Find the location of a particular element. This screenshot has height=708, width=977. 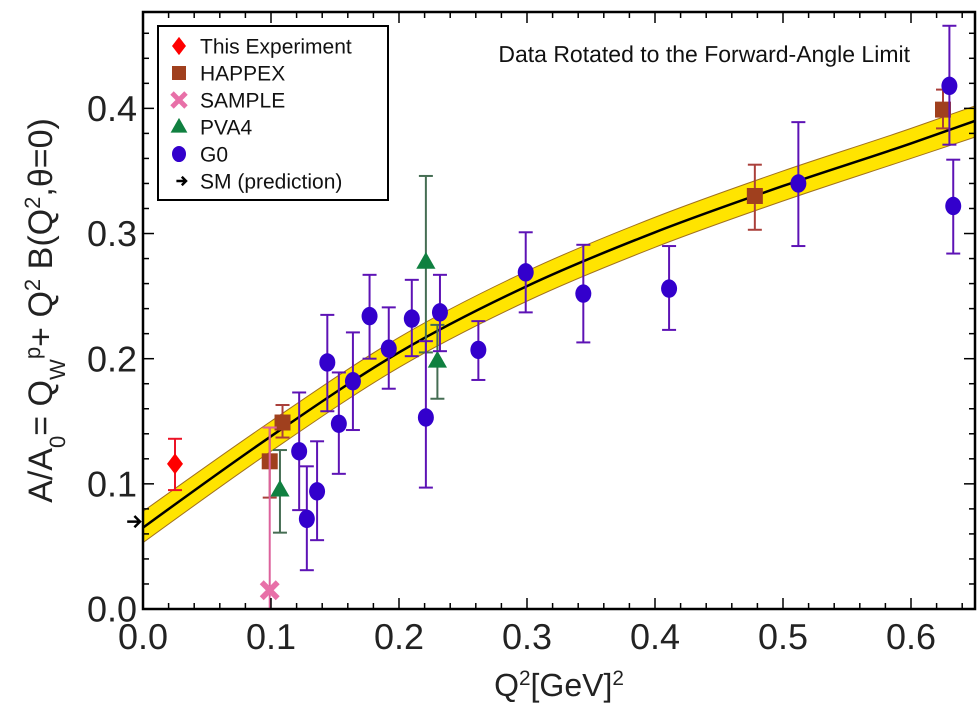

legend-label: HAPPEX is located at coordinates (243, 74).